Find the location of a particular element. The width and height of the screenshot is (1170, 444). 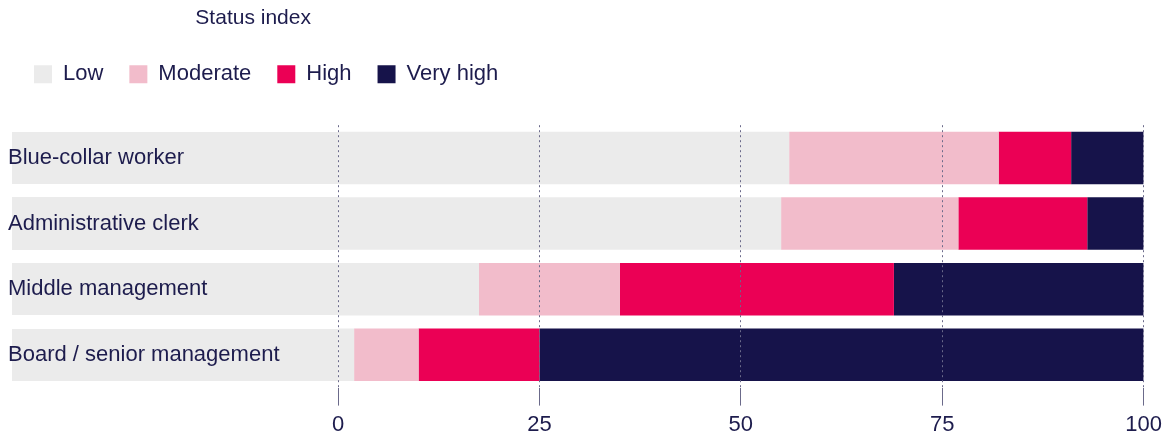

legend-label: Moderate is located at coordinates (205, 73).